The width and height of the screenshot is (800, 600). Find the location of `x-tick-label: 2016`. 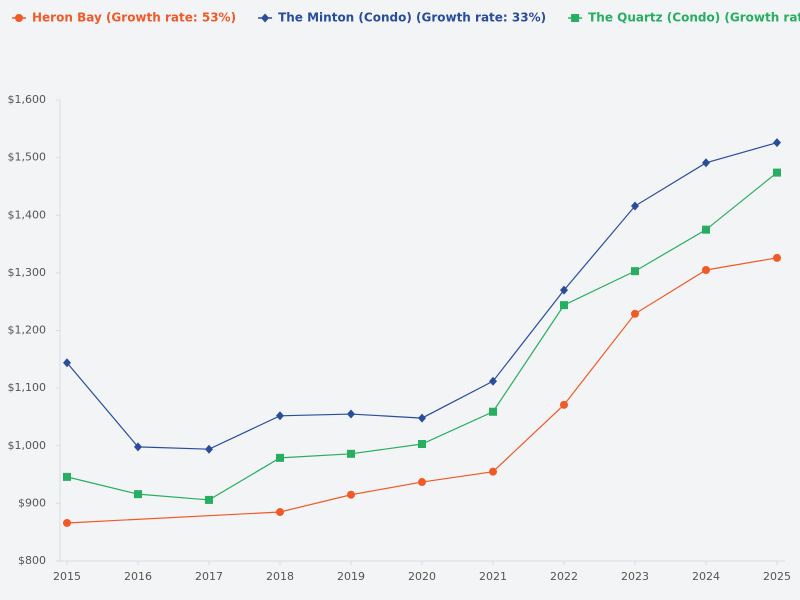

x-tick-label: 2016 is located at coordinates (138, 576).